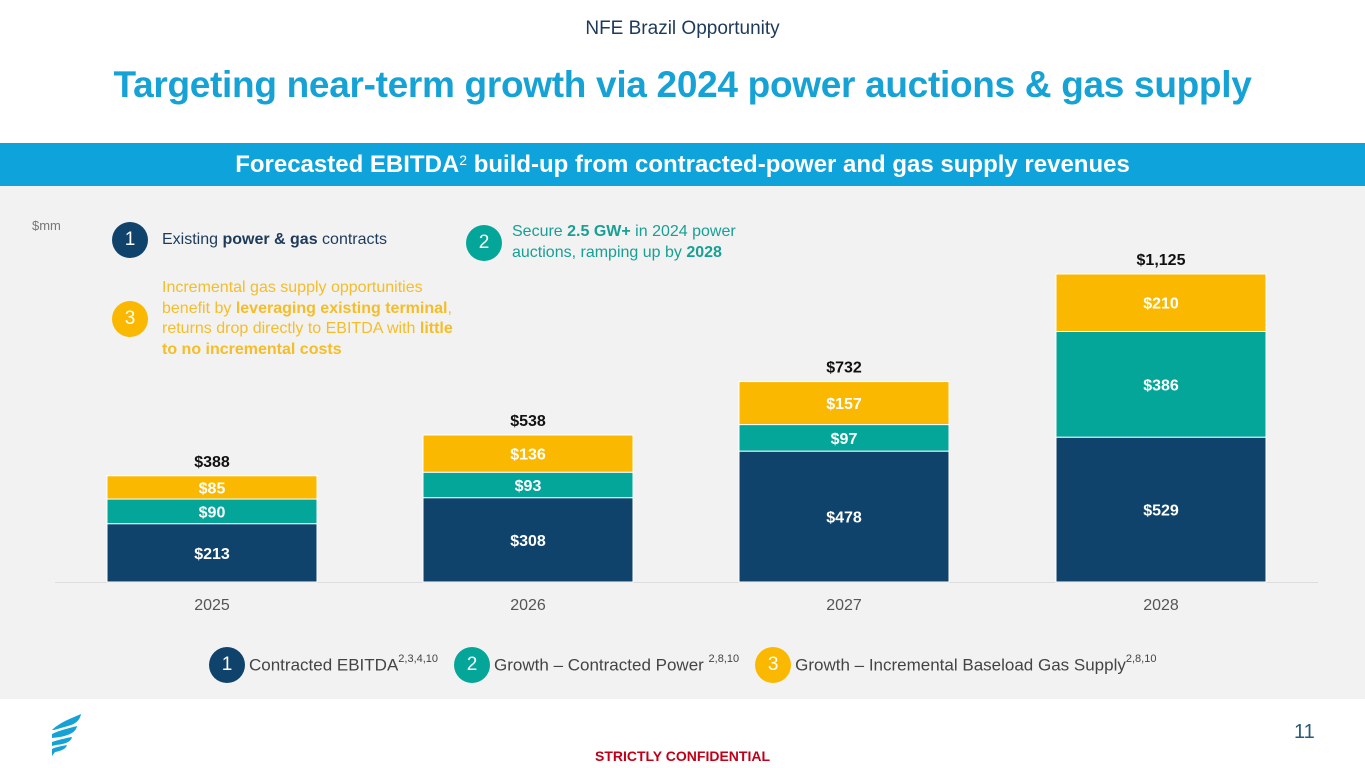  I want to click on segment-label: $97, so click(844, 439).